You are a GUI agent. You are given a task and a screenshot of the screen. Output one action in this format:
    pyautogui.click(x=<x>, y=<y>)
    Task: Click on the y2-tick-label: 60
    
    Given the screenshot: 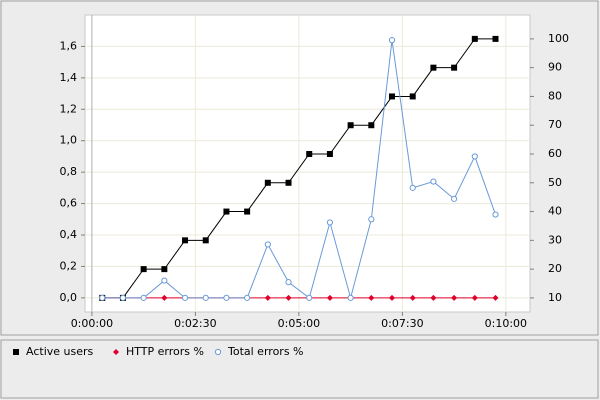 What is the action you would take?
    pyautogui.click(x=555, y=153)
    